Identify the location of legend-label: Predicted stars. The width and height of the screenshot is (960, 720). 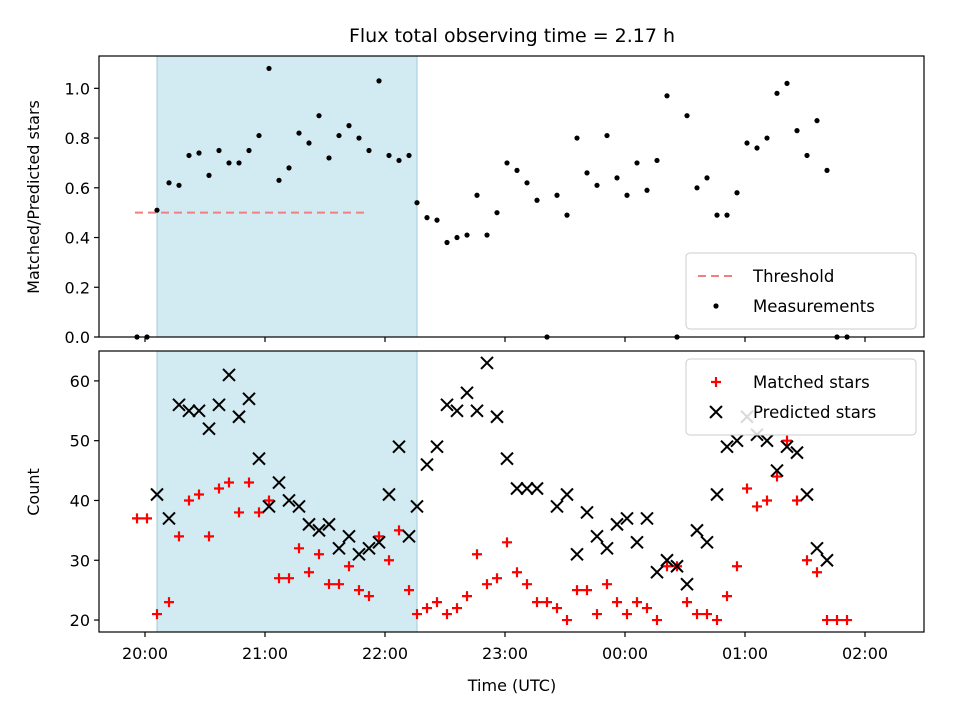
(814, 412).